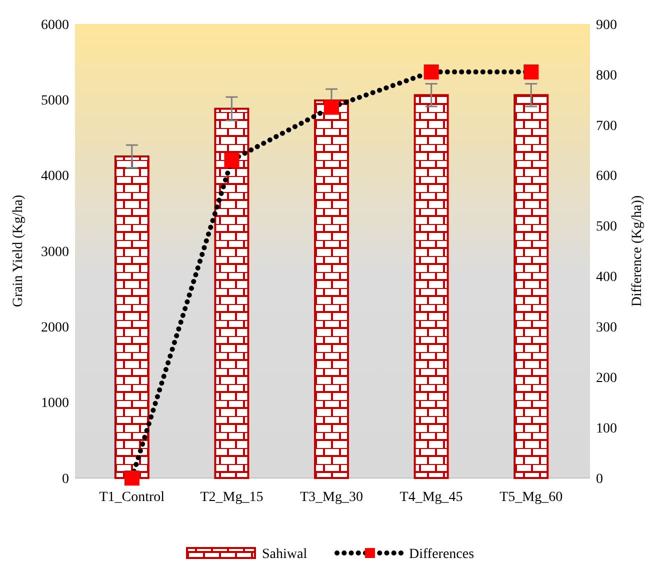 The width and height of the screenshot is (650, 571). What do you see at coordinates (65, 479) in the screenshot?
I see `y-tick-label: 0` at bounding box center [65, 479].